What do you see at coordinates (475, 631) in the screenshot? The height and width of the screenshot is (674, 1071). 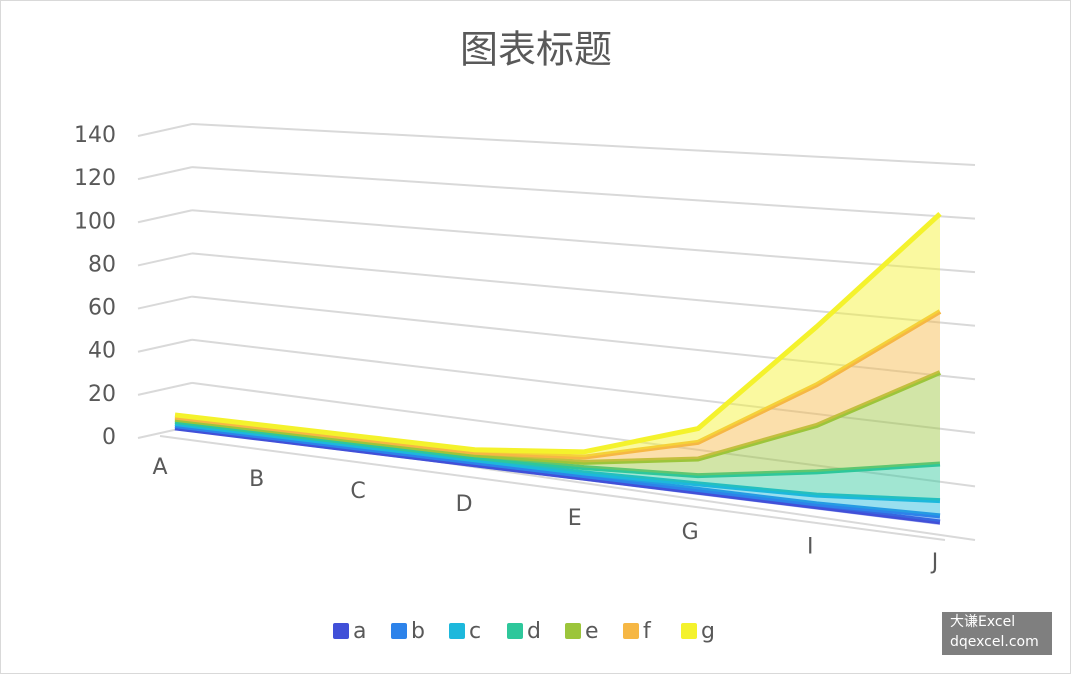 I see `legend-label: c` at bounding box center [475, 631].